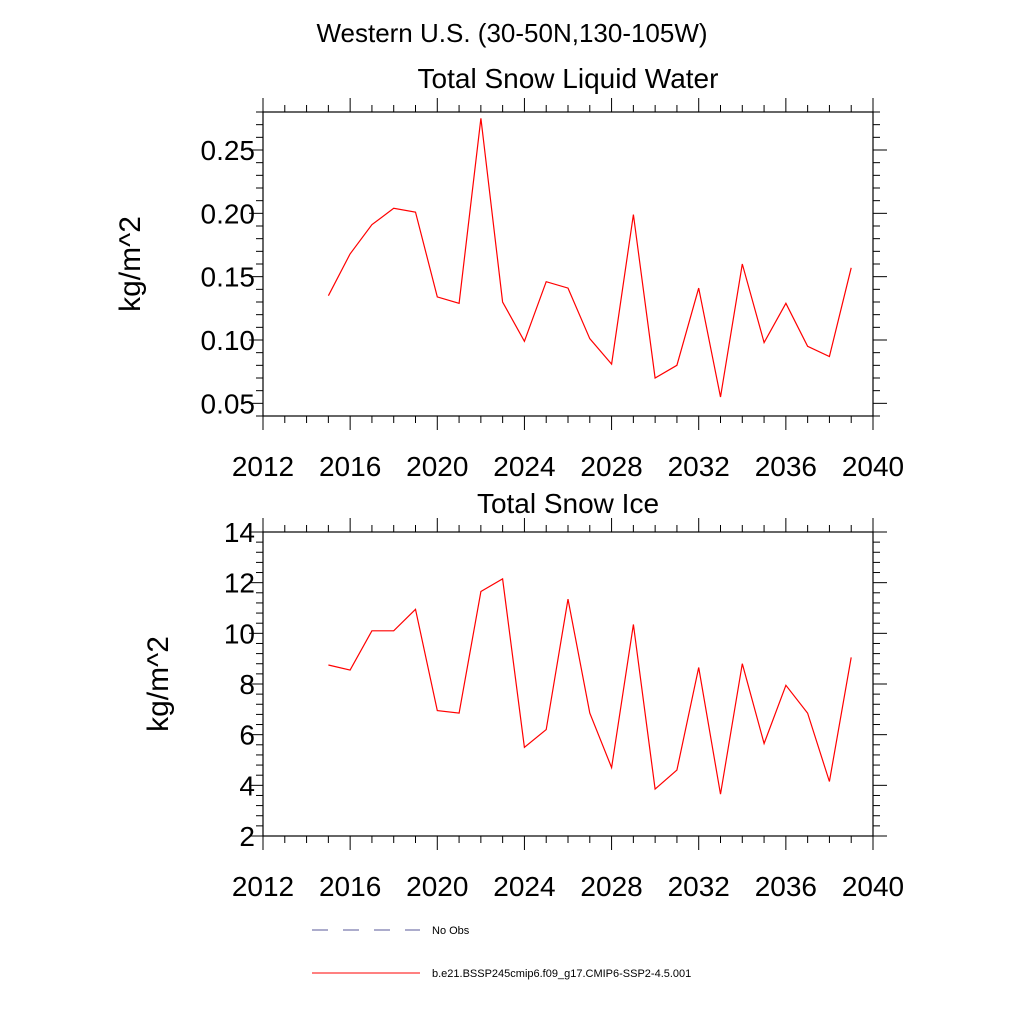  What do you see at coordinates (239, 583) in the screenshot?
I see `y-tick-label: 12` at bounding box center [239, 583].